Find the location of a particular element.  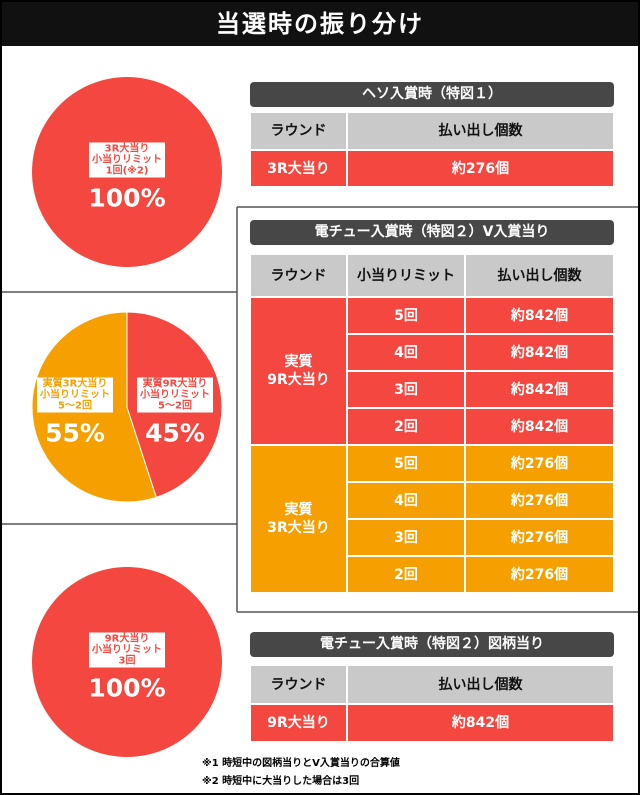

column-header: 小当りリミット is located at coordinates (406, 275).